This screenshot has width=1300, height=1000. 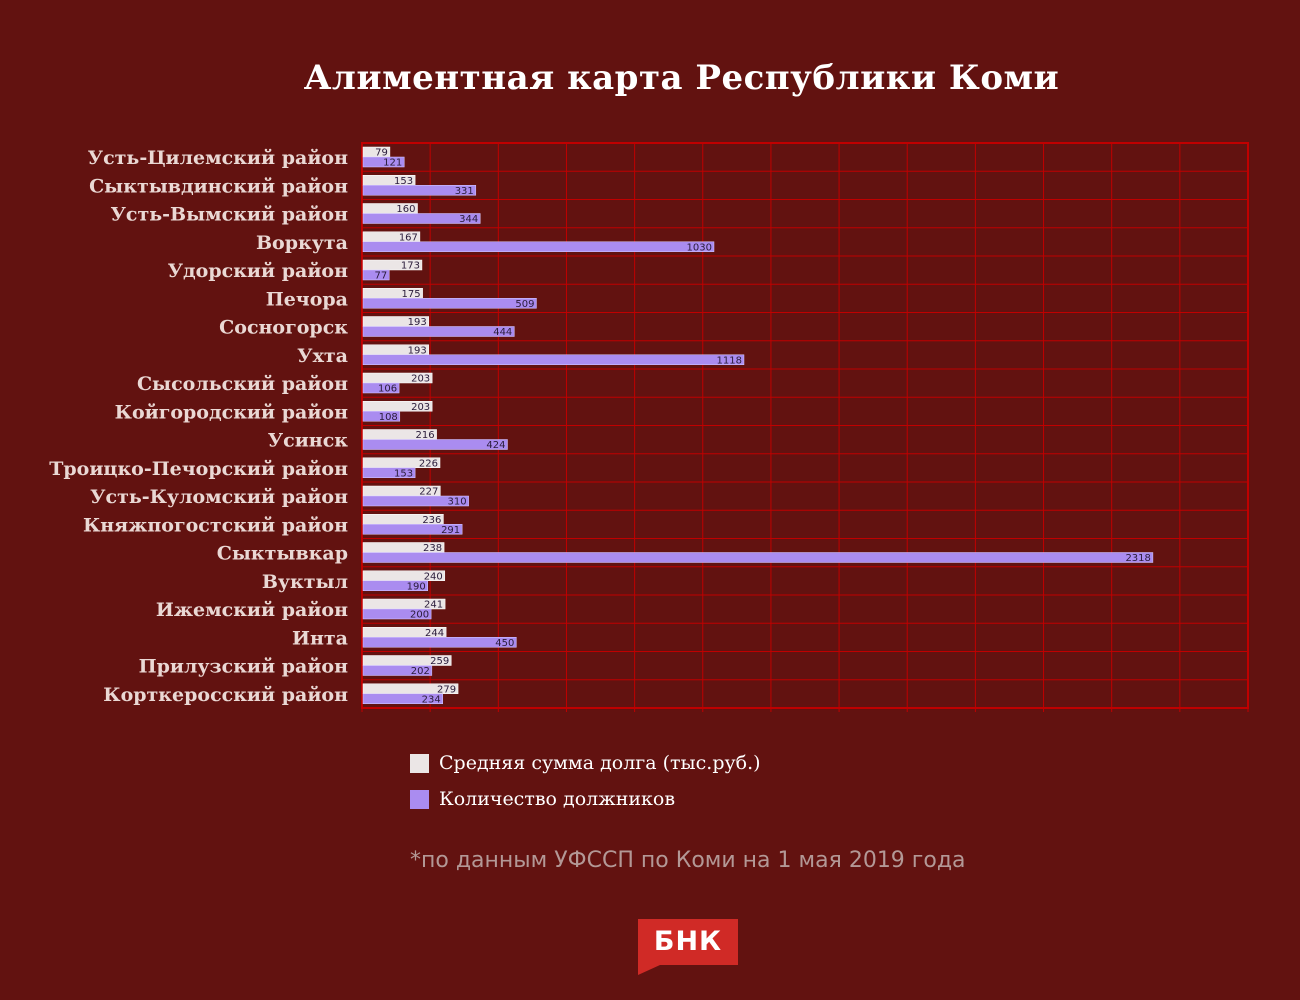 What do you see at coordinates (392, 163) in the screenshot?
I see `value-label-debtors: 121` at bounding box center [392, 163].